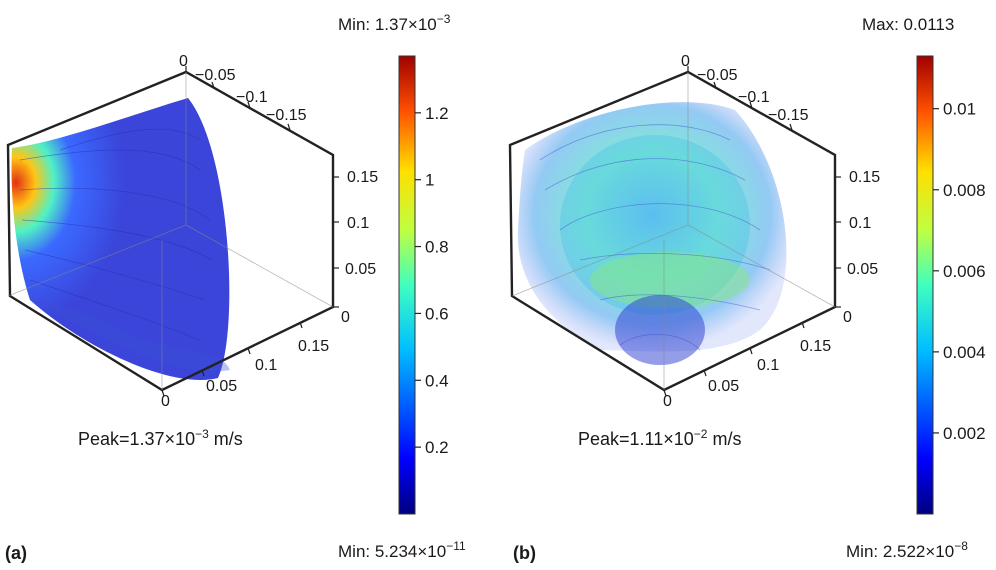 Image resolution: width=996 pixels, height=570 pixels. What do you see at coordinates (925, 285) in the screenshot?
I see `colorbar-gradient-b` at bounding box center [925, 285].